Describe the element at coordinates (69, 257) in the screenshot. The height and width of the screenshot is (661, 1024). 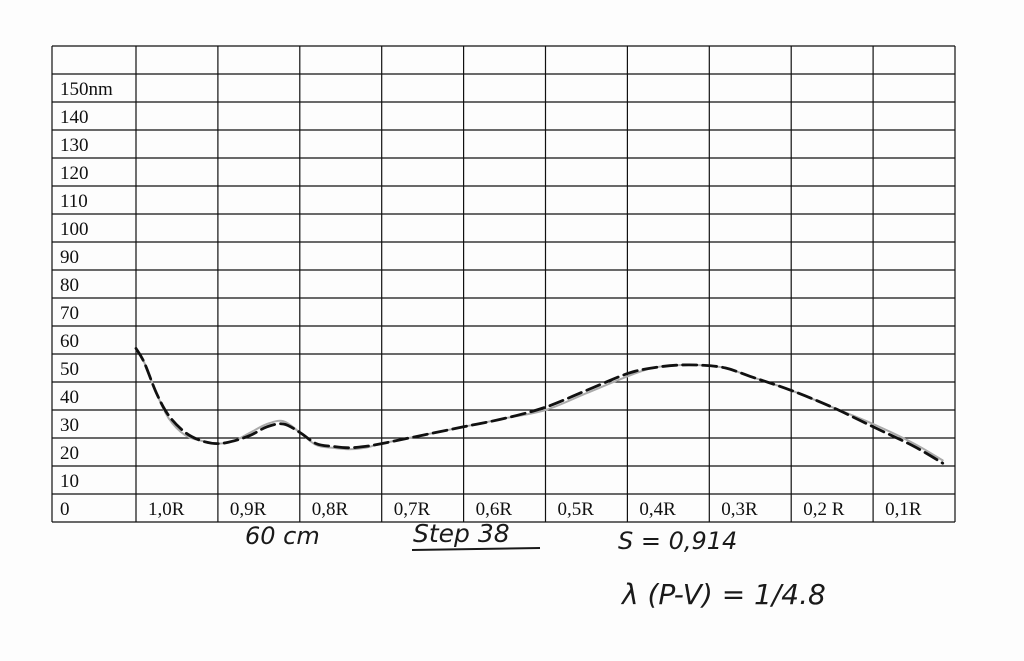
I see `y-tick-label: 90` at that location.